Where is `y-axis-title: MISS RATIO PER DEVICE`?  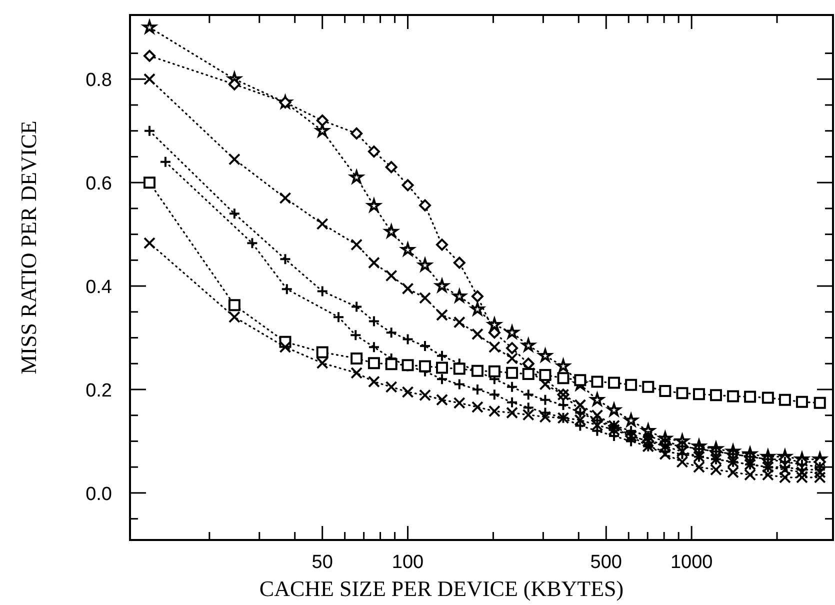 y-axis-title: MISS RATIO PER DEVICE is located at coordinates (28, 247).